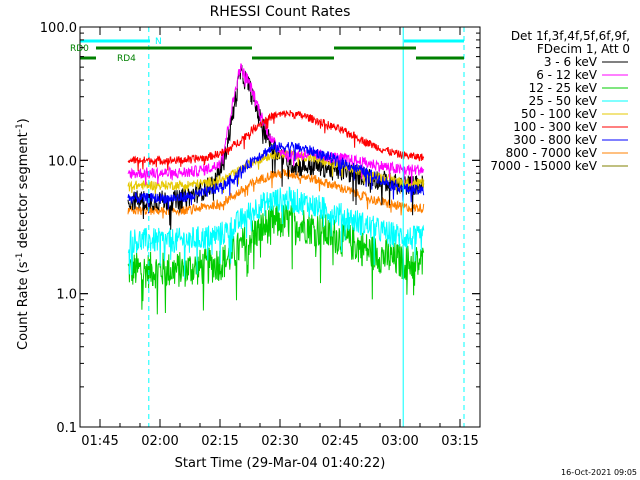 This screenshot has width=640, height=480. I want to click on x-tick-label: 03:00, so click(399, 441).